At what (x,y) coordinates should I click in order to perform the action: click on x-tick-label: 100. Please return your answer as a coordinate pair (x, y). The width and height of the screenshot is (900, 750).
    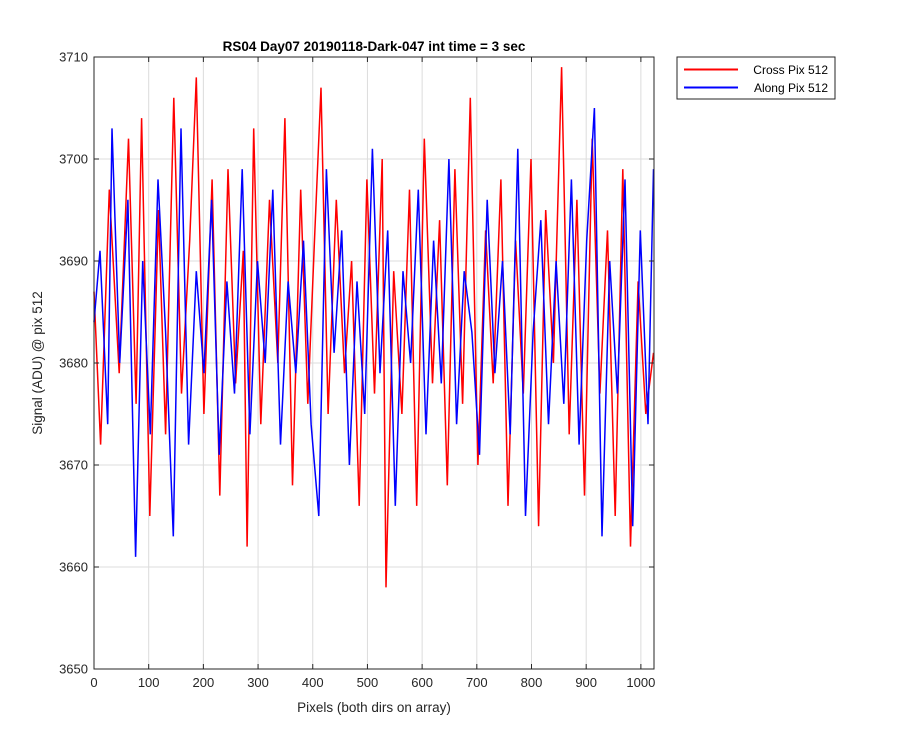
    Looking at the image, I should click on (149, 682).